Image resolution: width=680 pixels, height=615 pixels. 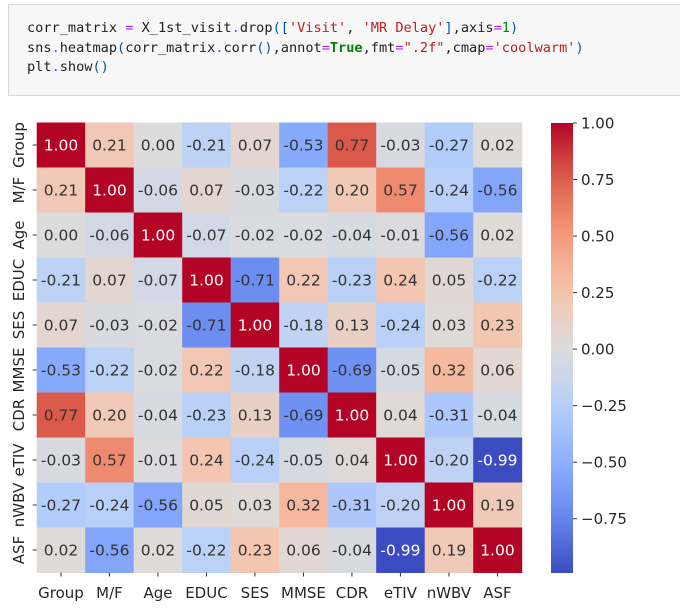 What do you see at coordinates (206, 146) in the screenshot?
I see `cell-annotation: -0.21` at bounding box center [206, 146].